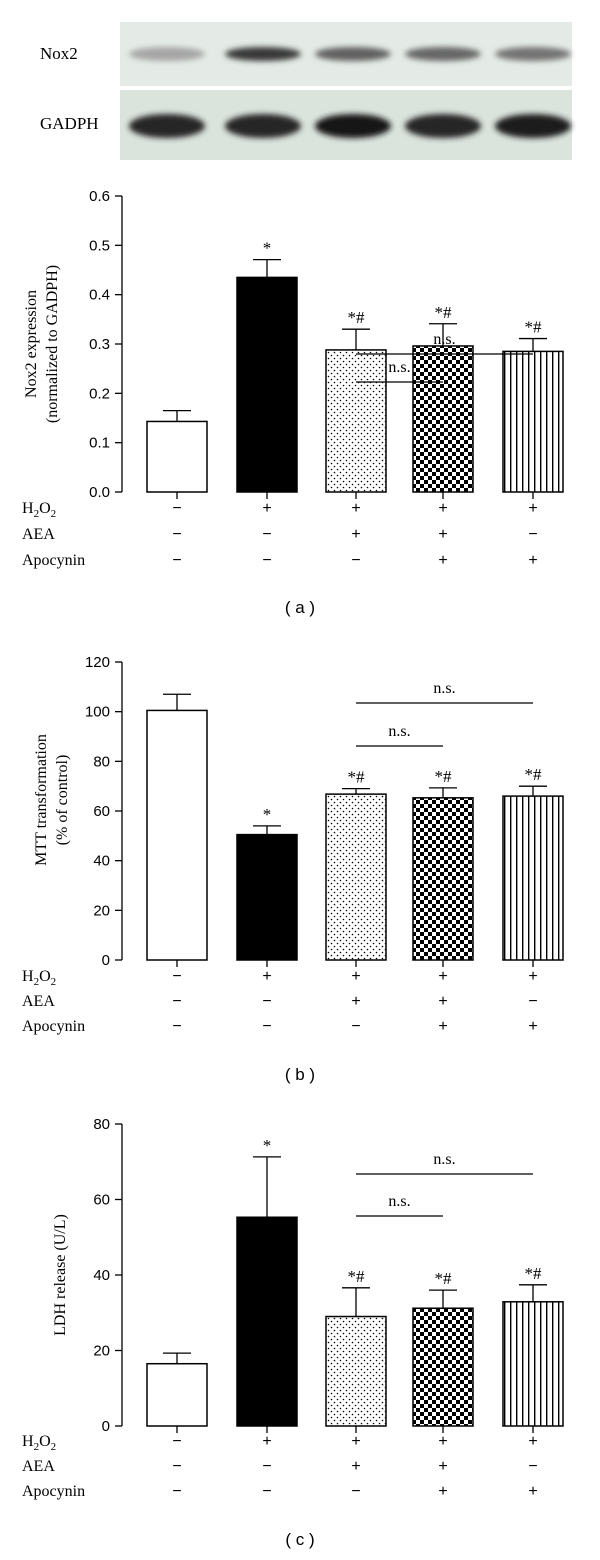 The width and height of the screenshot is (600, 1560). I want to click on y-tick-label: 0, so click(106, 1426).